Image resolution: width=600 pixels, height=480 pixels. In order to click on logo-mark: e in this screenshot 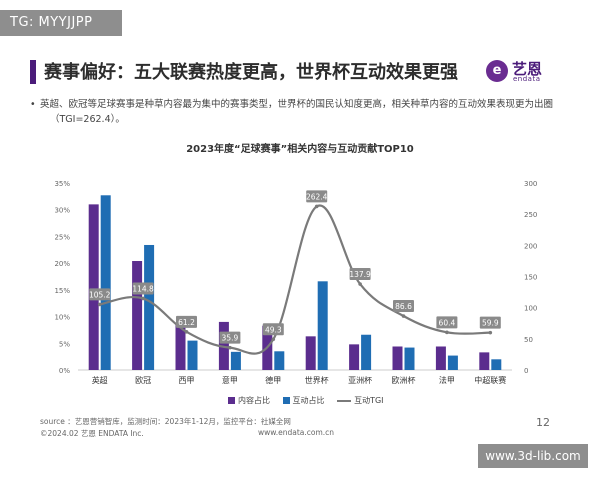, I will do `click(497, 71)`.